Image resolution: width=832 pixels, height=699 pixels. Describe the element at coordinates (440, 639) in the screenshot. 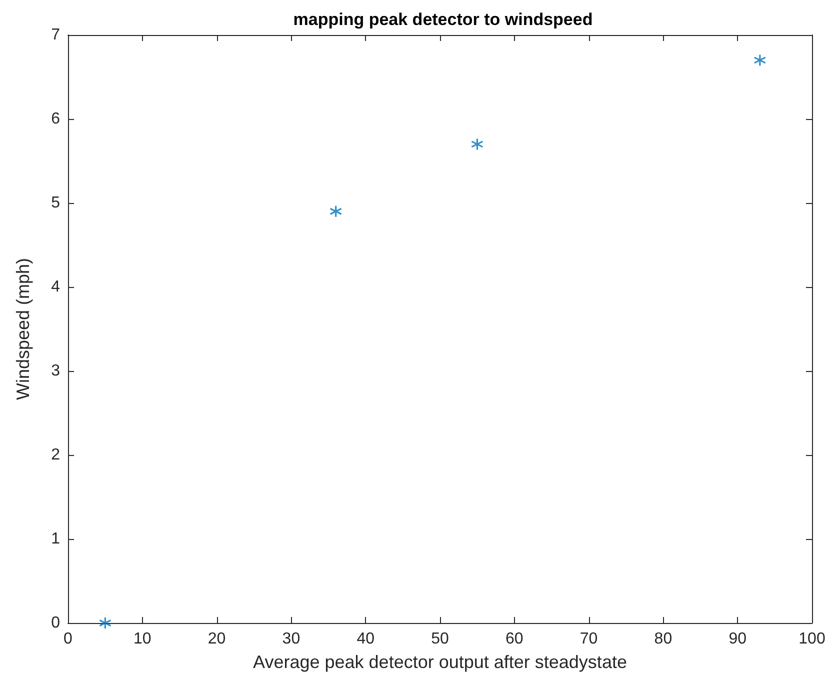

I see `x-tick-label: 50` at that location.